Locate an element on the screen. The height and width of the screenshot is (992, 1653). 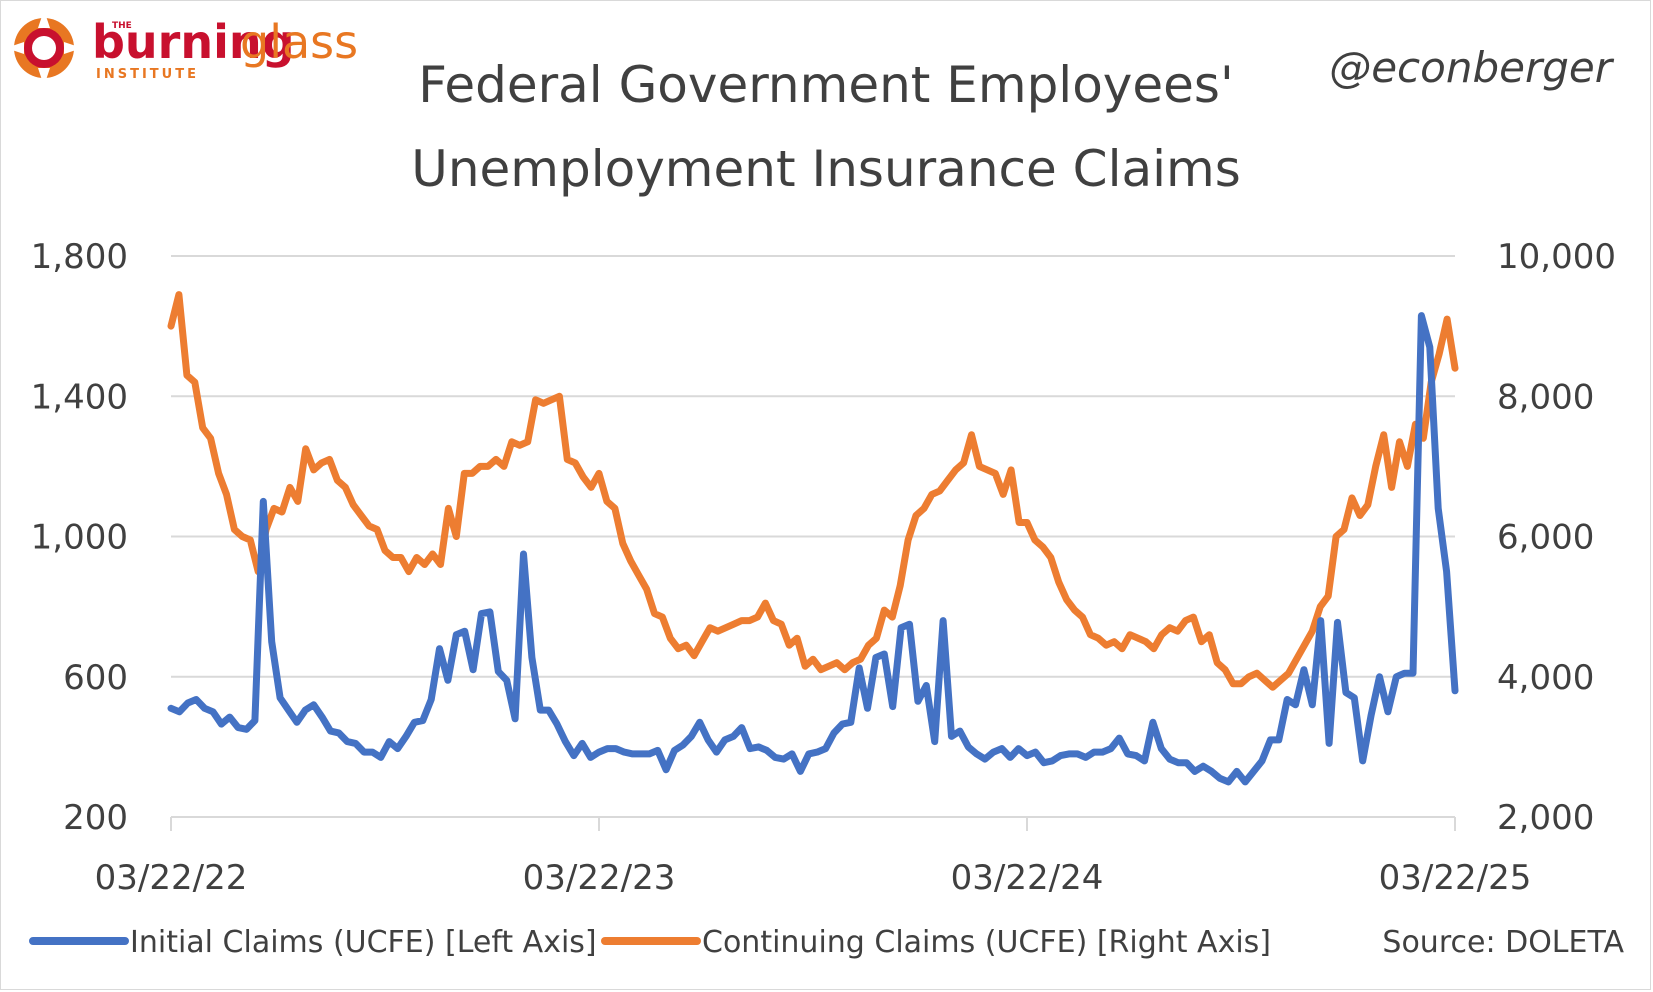
left-tick-label: 1,000 is located at coordinates (79, 538).